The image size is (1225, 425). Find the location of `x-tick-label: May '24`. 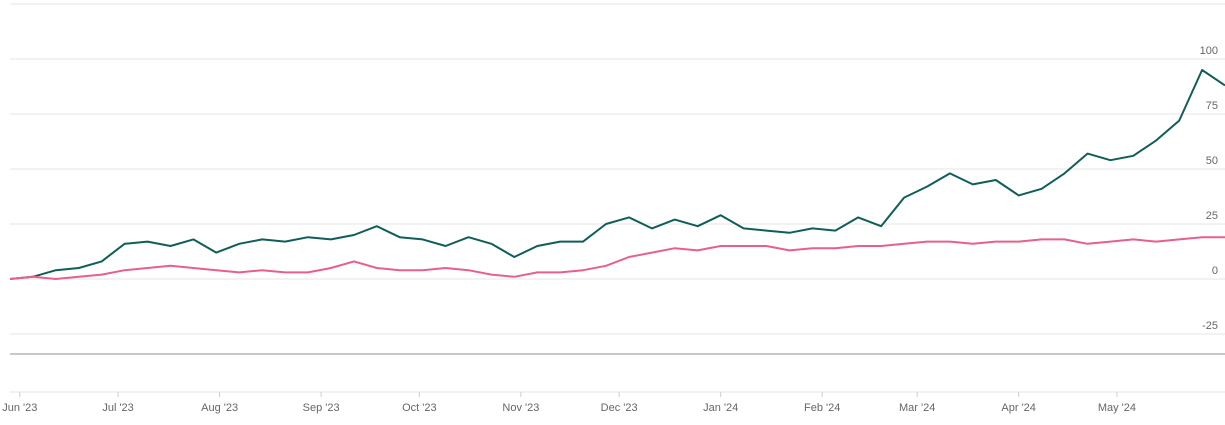

x-tick-label: May '24 is located at coordinates (1117, 408).